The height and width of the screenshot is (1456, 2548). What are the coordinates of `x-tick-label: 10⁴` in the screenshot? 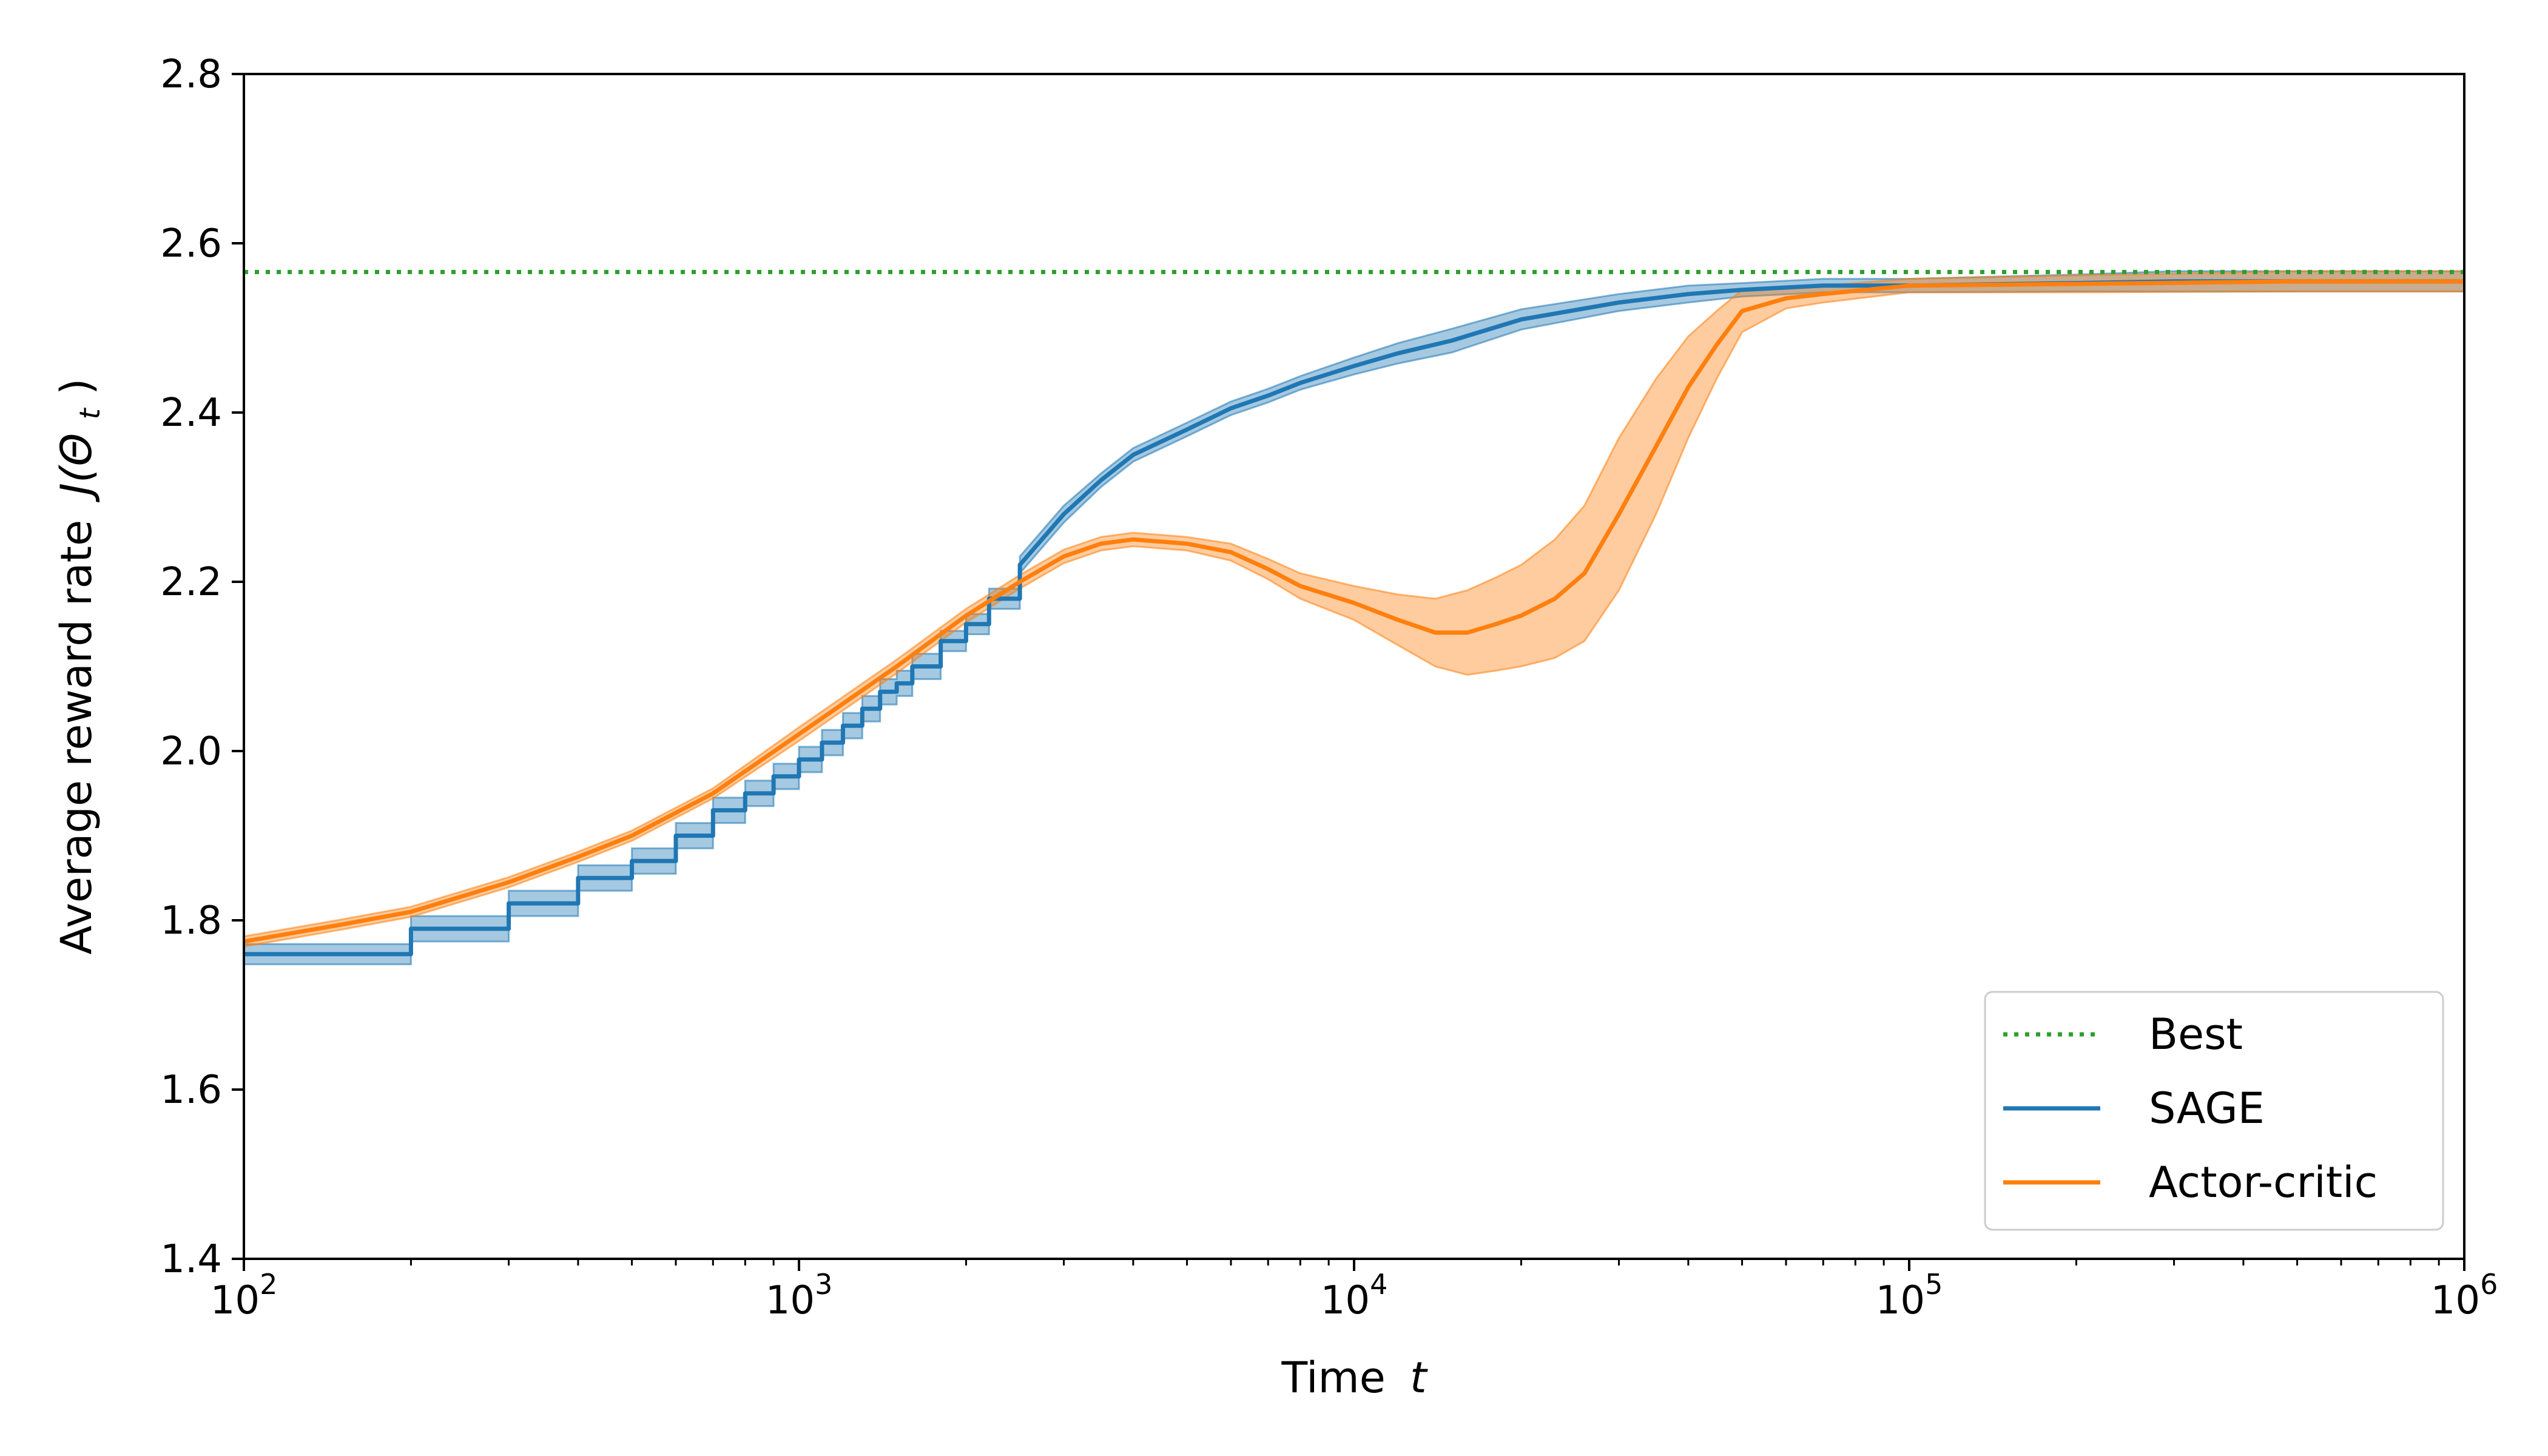 It's located at (1354, 1295).